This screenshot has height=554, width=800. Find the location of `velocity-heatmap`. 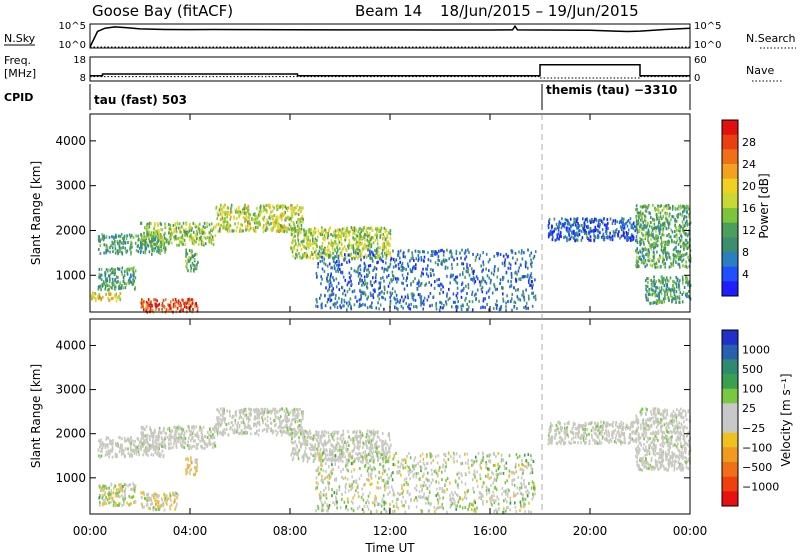

velocity-heatmap is located at coordinates (394, 460).